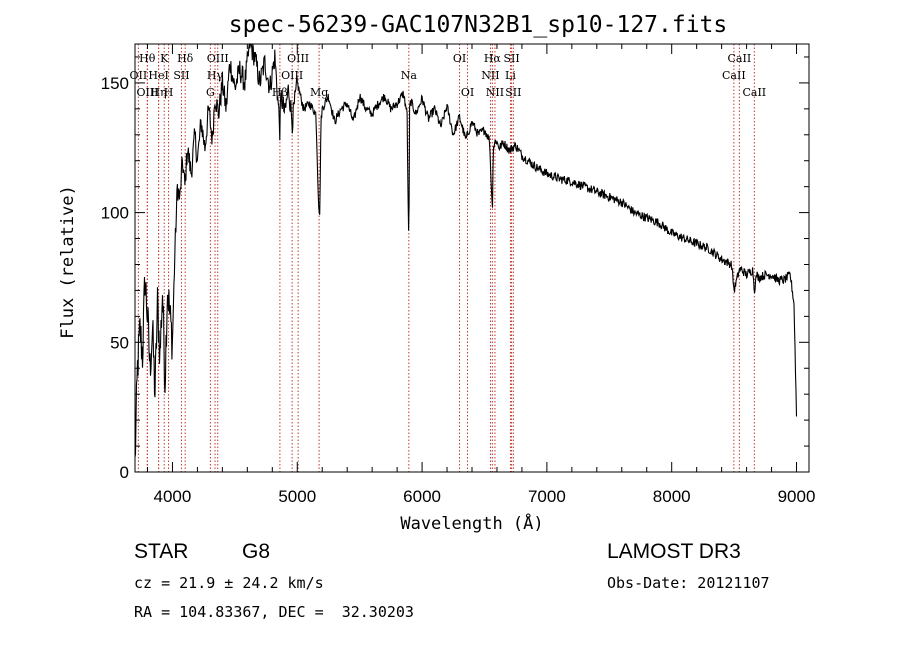 Image resolution: width=900 pixels, height=649 pixels. What do you see at coordinates (169, 92) in the screenshot?
I see `line-label-8: H` at bounding box center [169, 92].